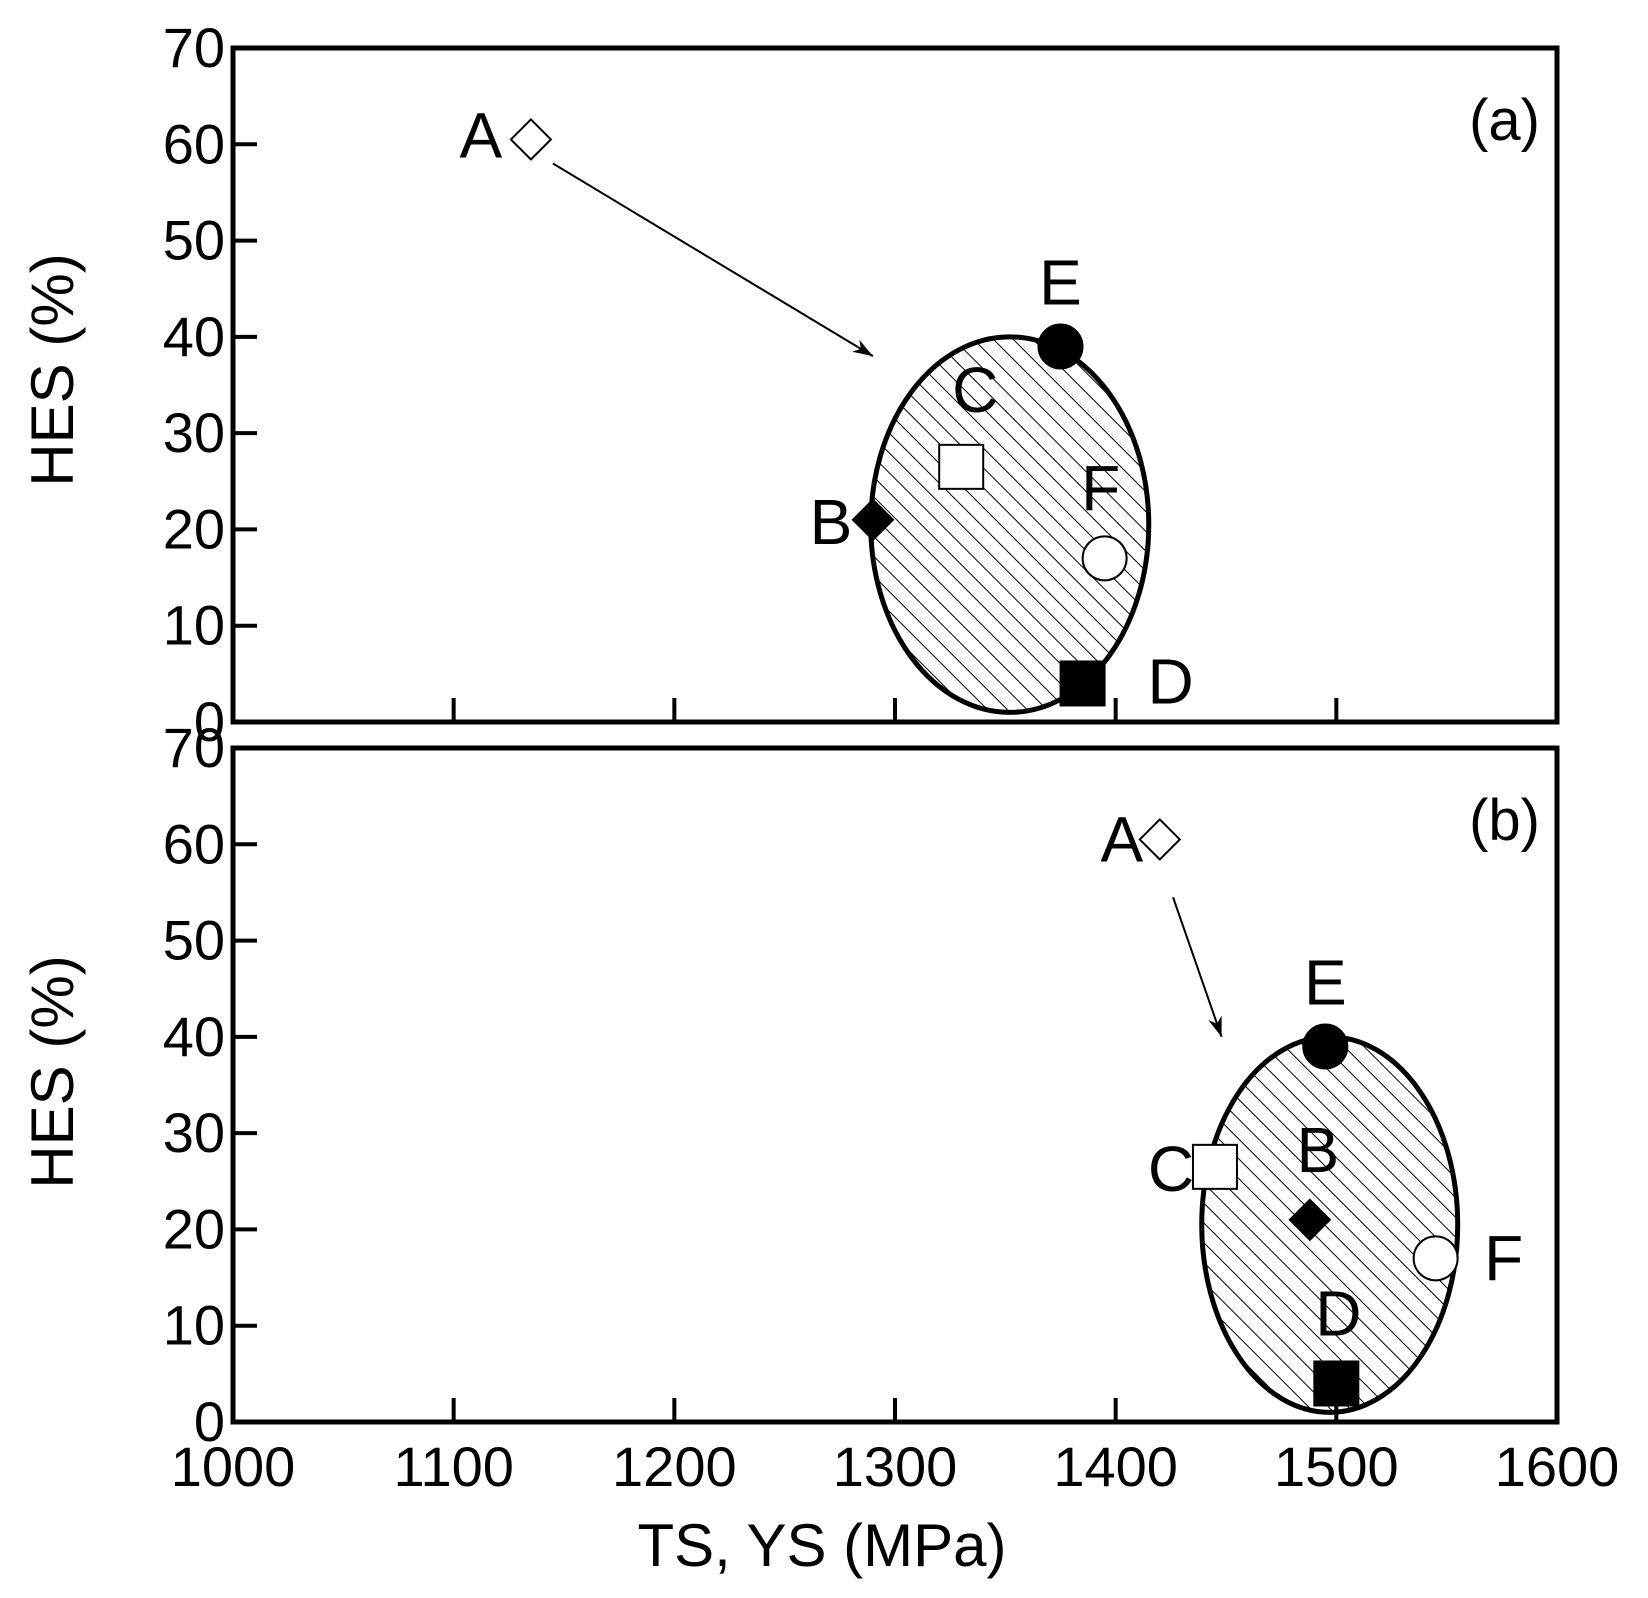 The image size is (1648, 1598). What do you see at coordinates (1060, 346) in the screenshot?
I see `marker-e-a` at bounding box center [1060, 346].